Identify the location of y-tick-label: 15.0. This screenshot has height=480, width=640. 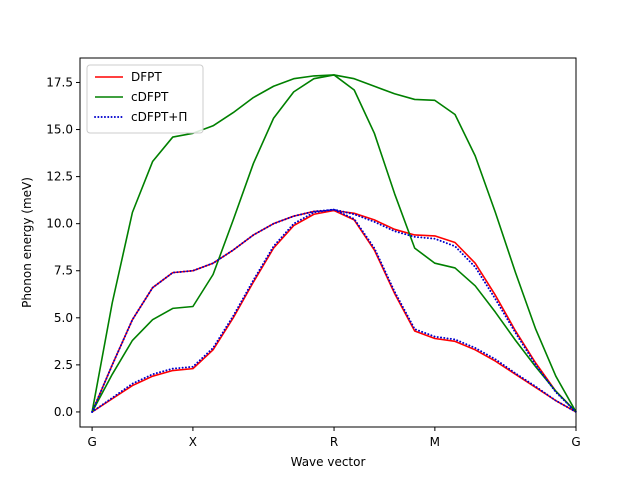
(59, 130).